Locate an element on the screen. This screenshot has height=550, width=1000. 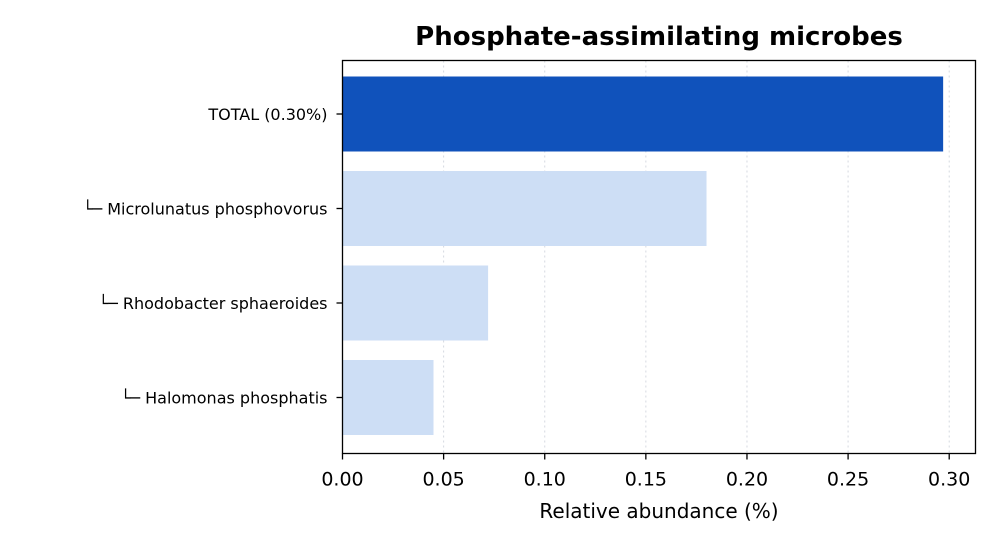
x-tick-label: 0.25 is located at coordinates (848, 480).